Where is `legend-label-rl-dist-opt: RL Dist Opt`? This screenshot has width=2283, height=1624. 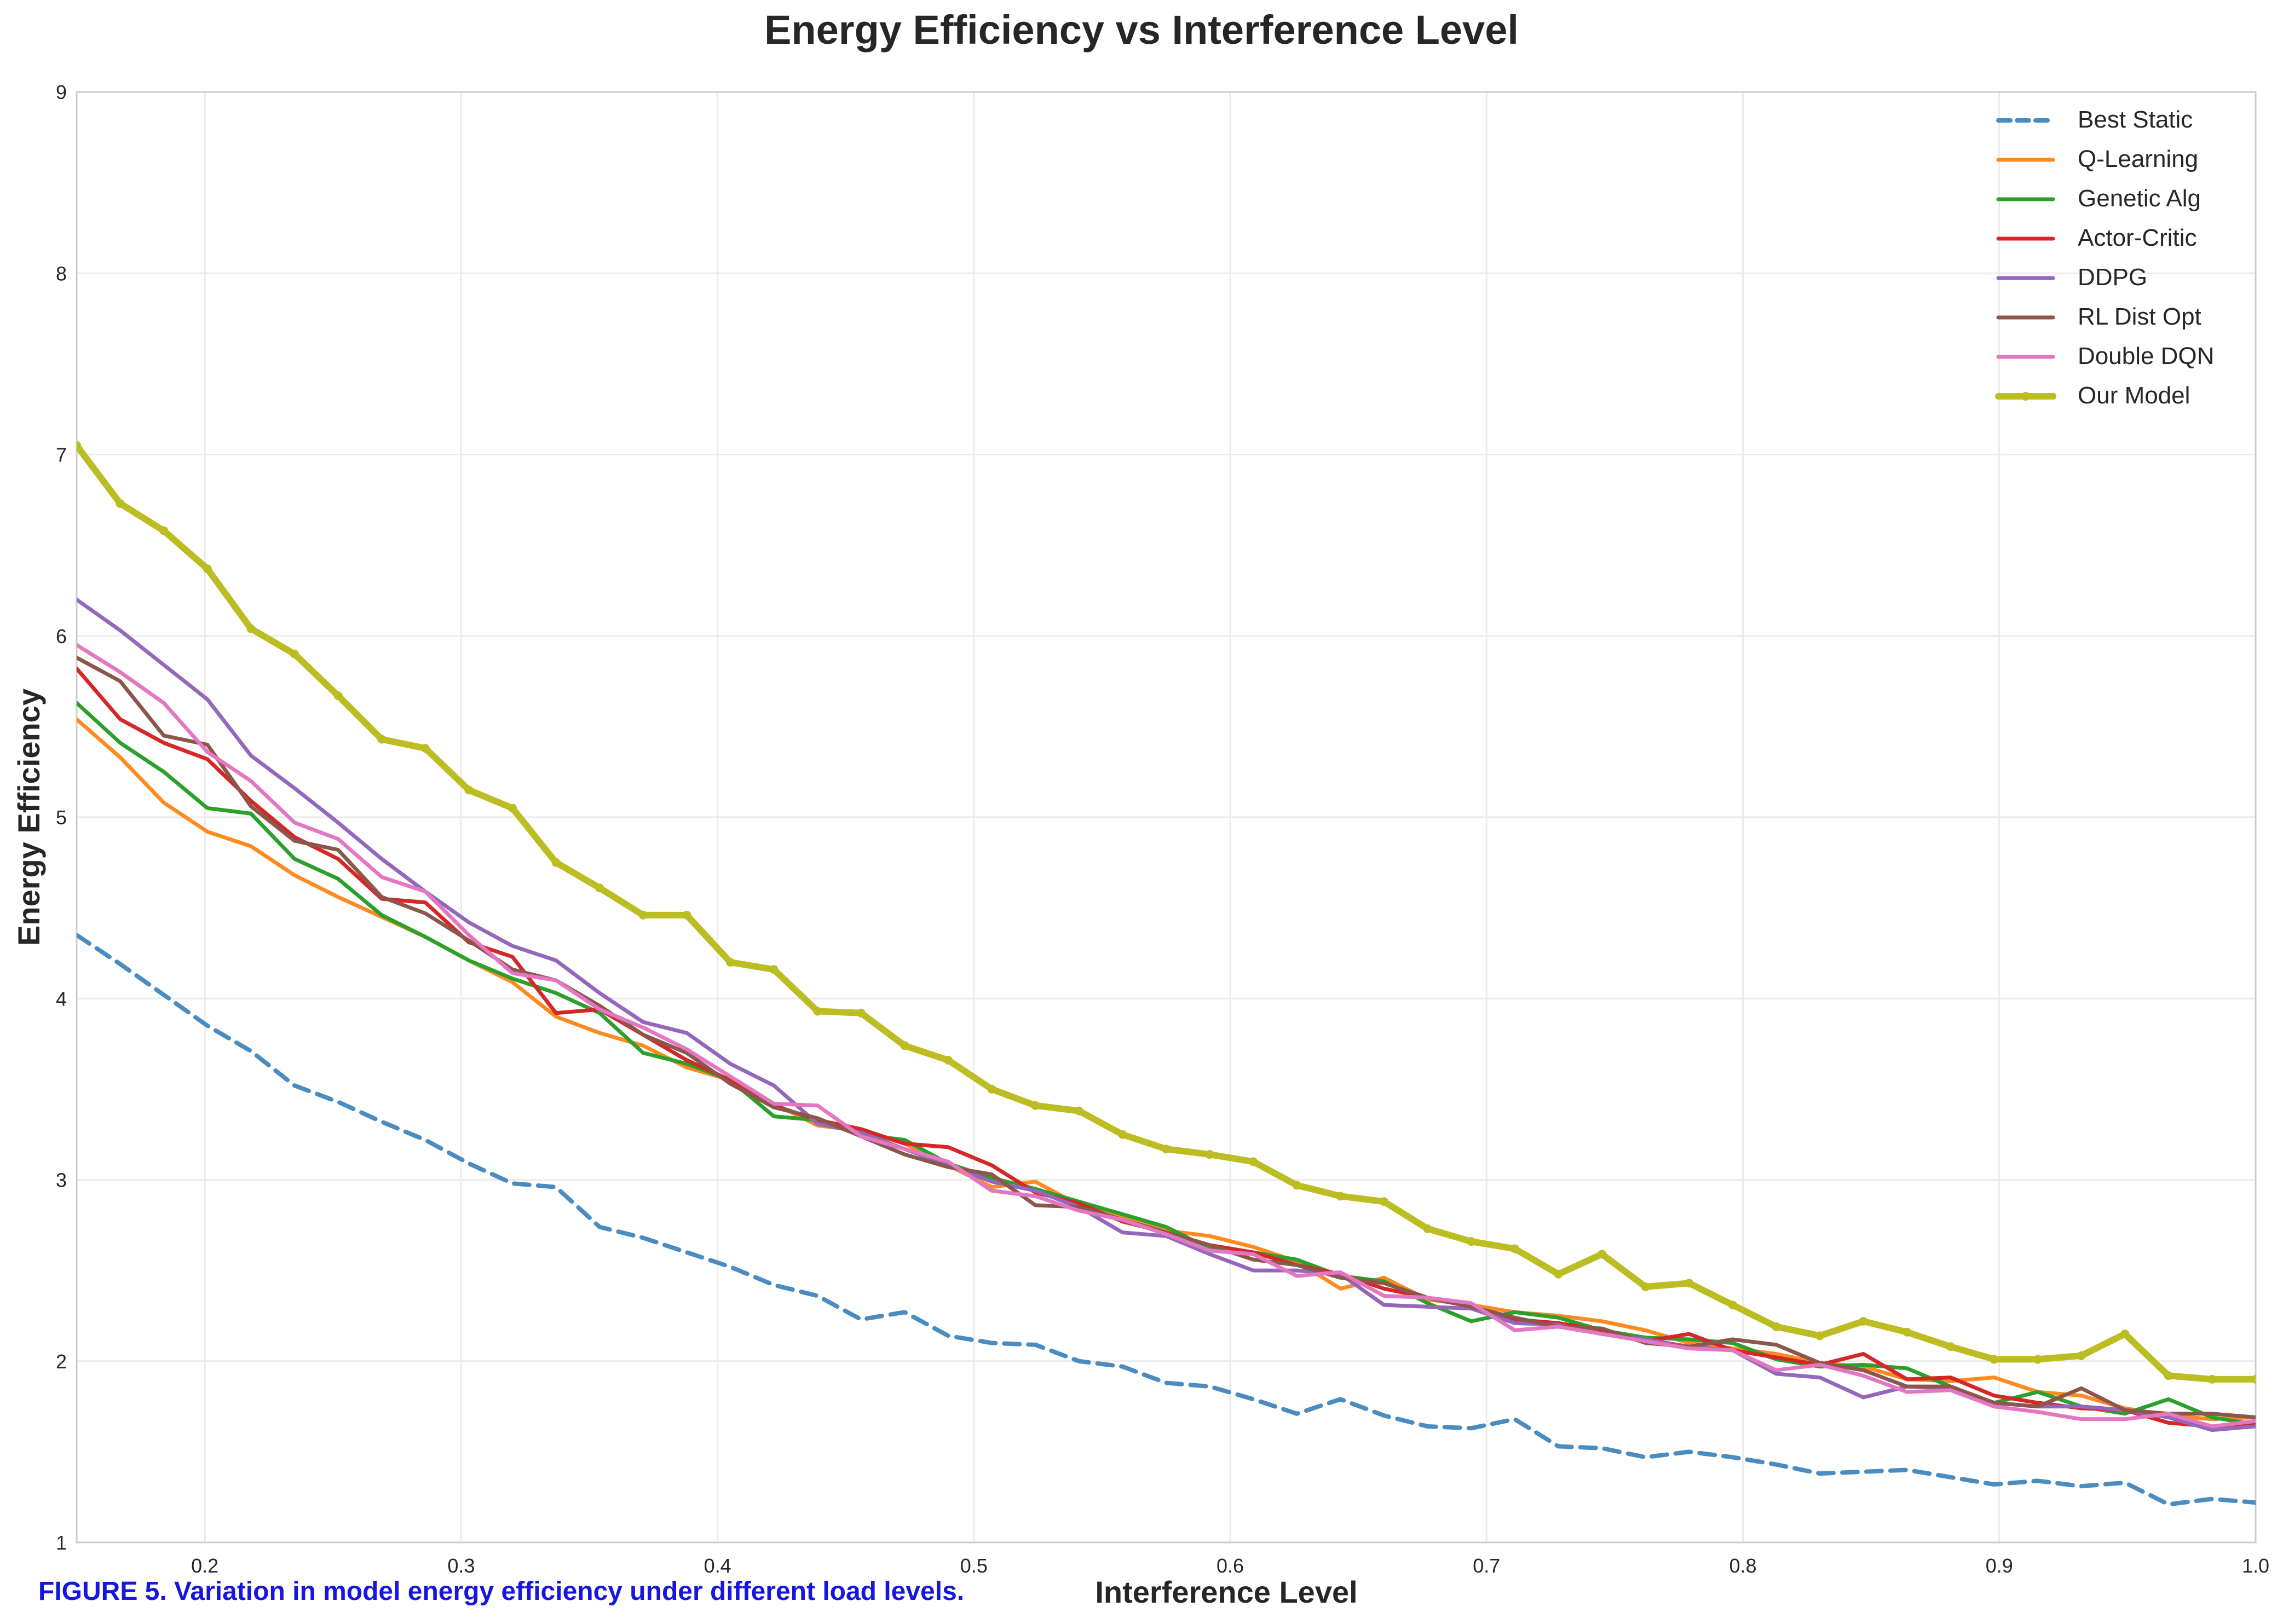 legend-label-rl-dist-opt: RL Dist Opt is located at coordinates (2139, 317).